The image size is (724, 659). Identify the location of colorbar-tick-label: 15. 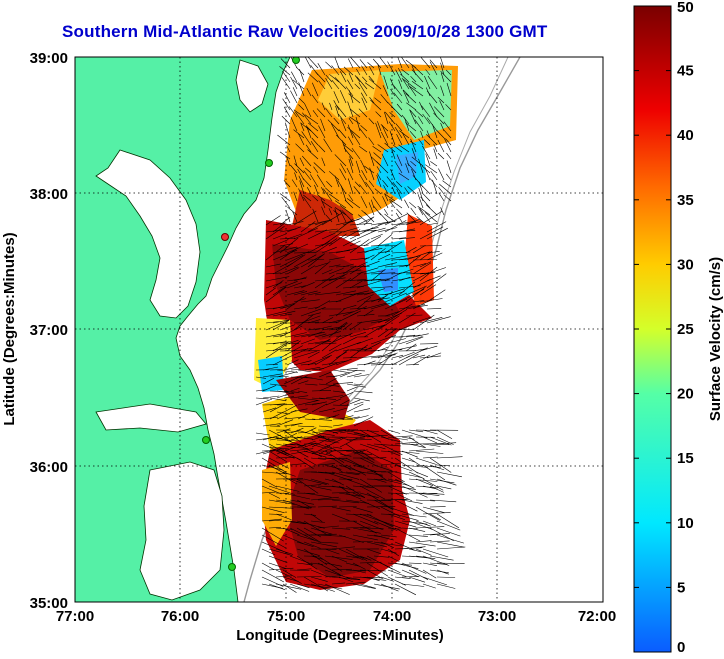
(685, 458).